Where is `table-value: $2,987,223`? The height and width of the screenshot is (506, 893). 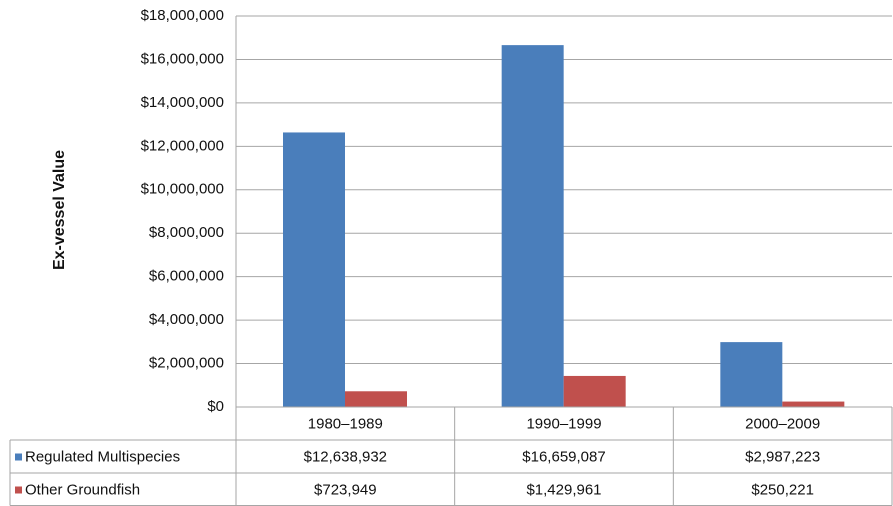 table-value: $2,987,223 is located at coordinates (782, 456).